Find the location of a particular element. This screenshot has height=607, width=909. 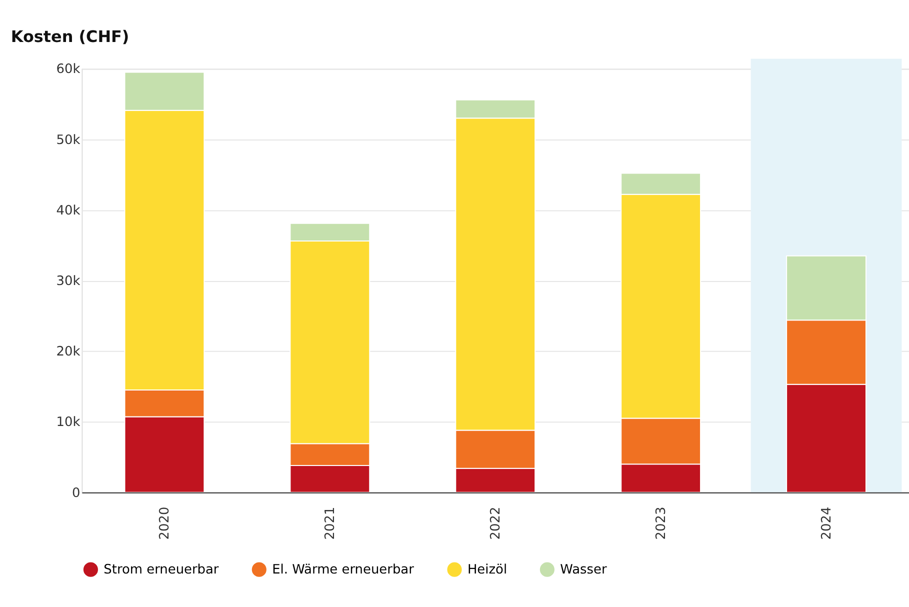

chart-title: Kosten (CHF) is located at coordinates (70, 36).